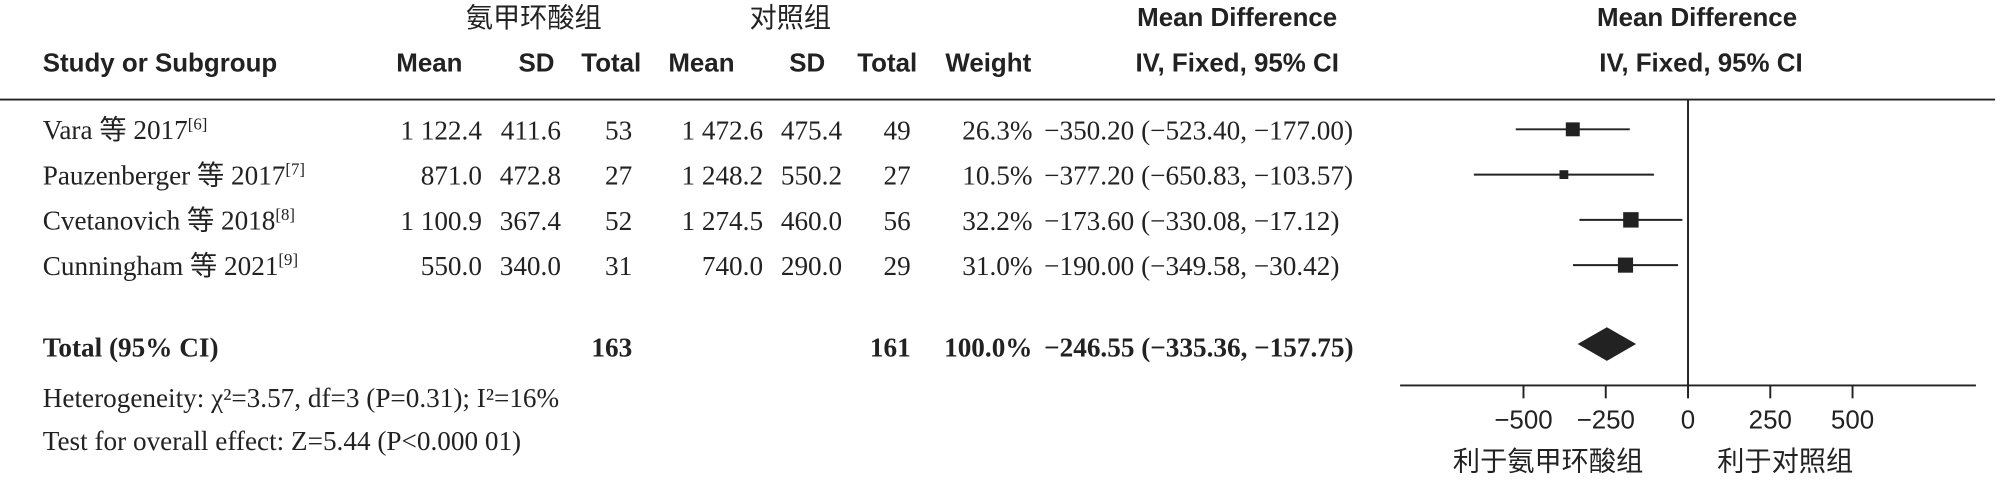 The height and width of the screenshot is (485, 2008). I want to click on reference: [9], so click(288, 259).